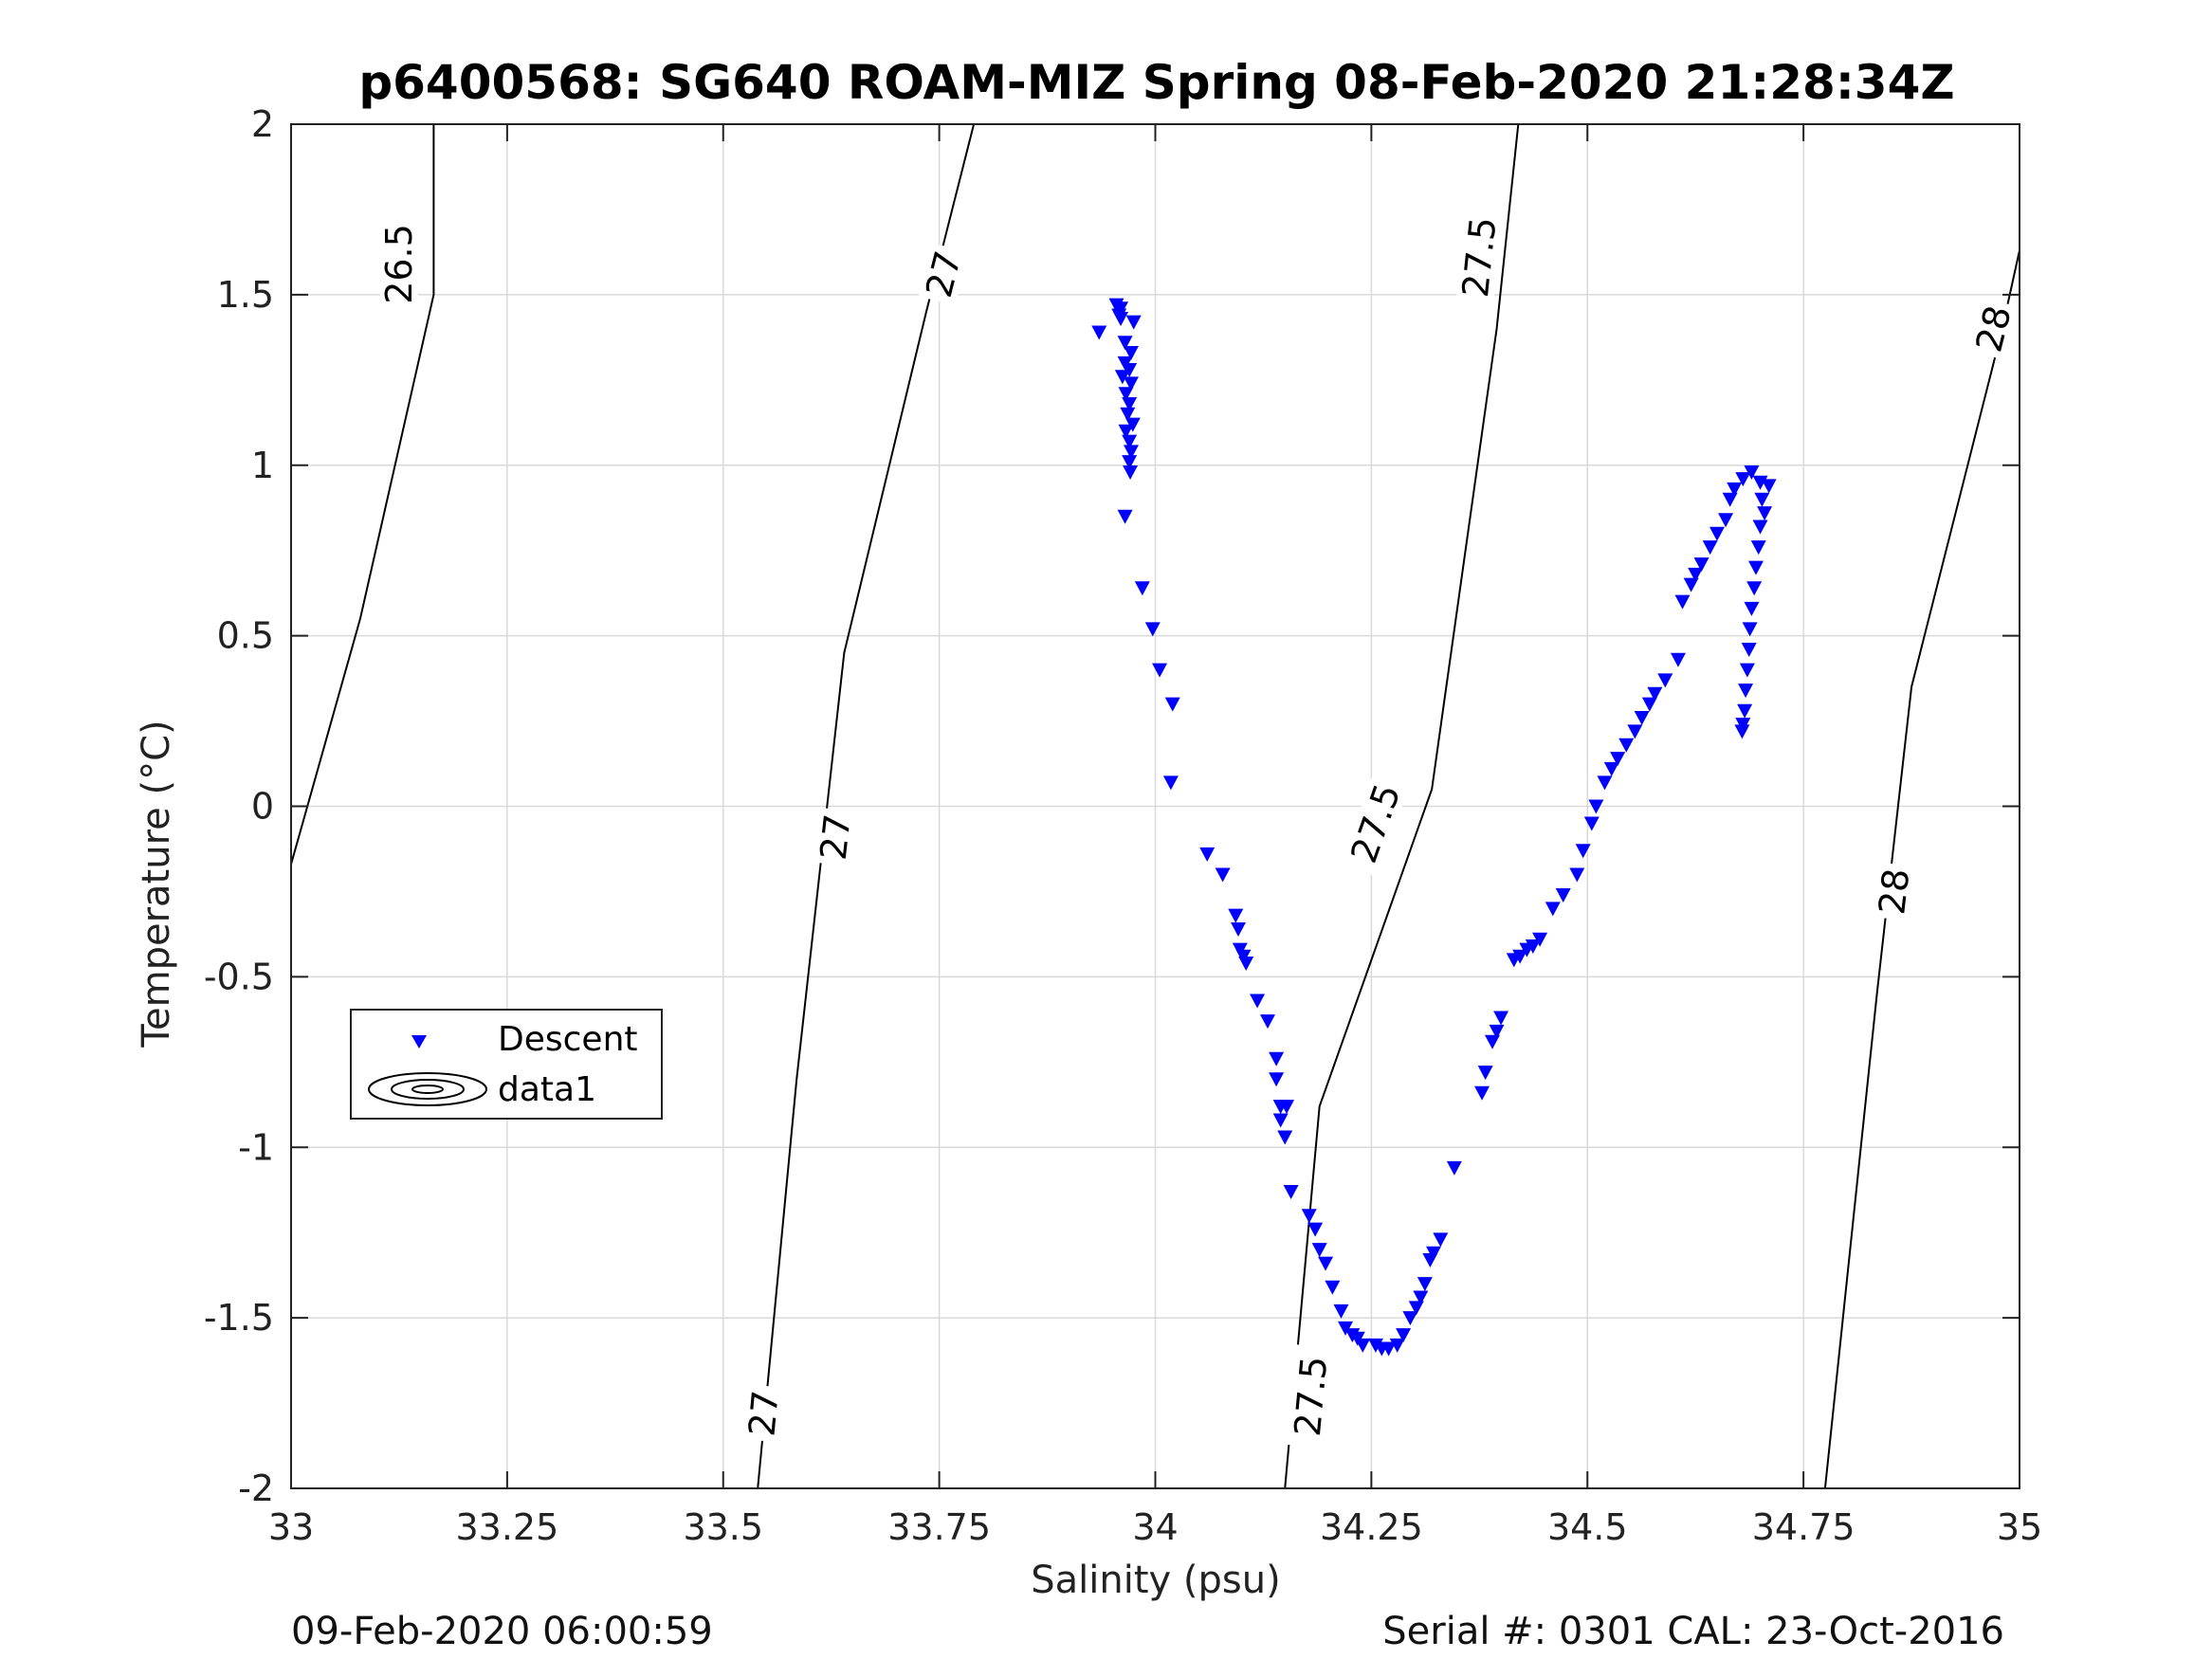  I want to click on x-tick-label: 33.25, so click(506, 1527).